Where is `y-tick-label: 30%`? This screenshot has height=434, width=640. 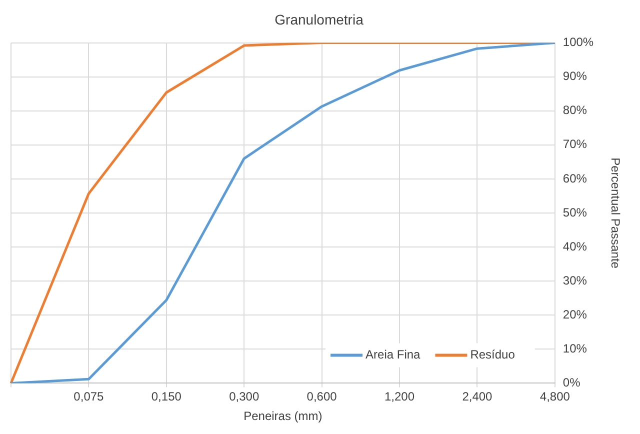
y-tick-label: 30% is located at coordinates (575, 280).